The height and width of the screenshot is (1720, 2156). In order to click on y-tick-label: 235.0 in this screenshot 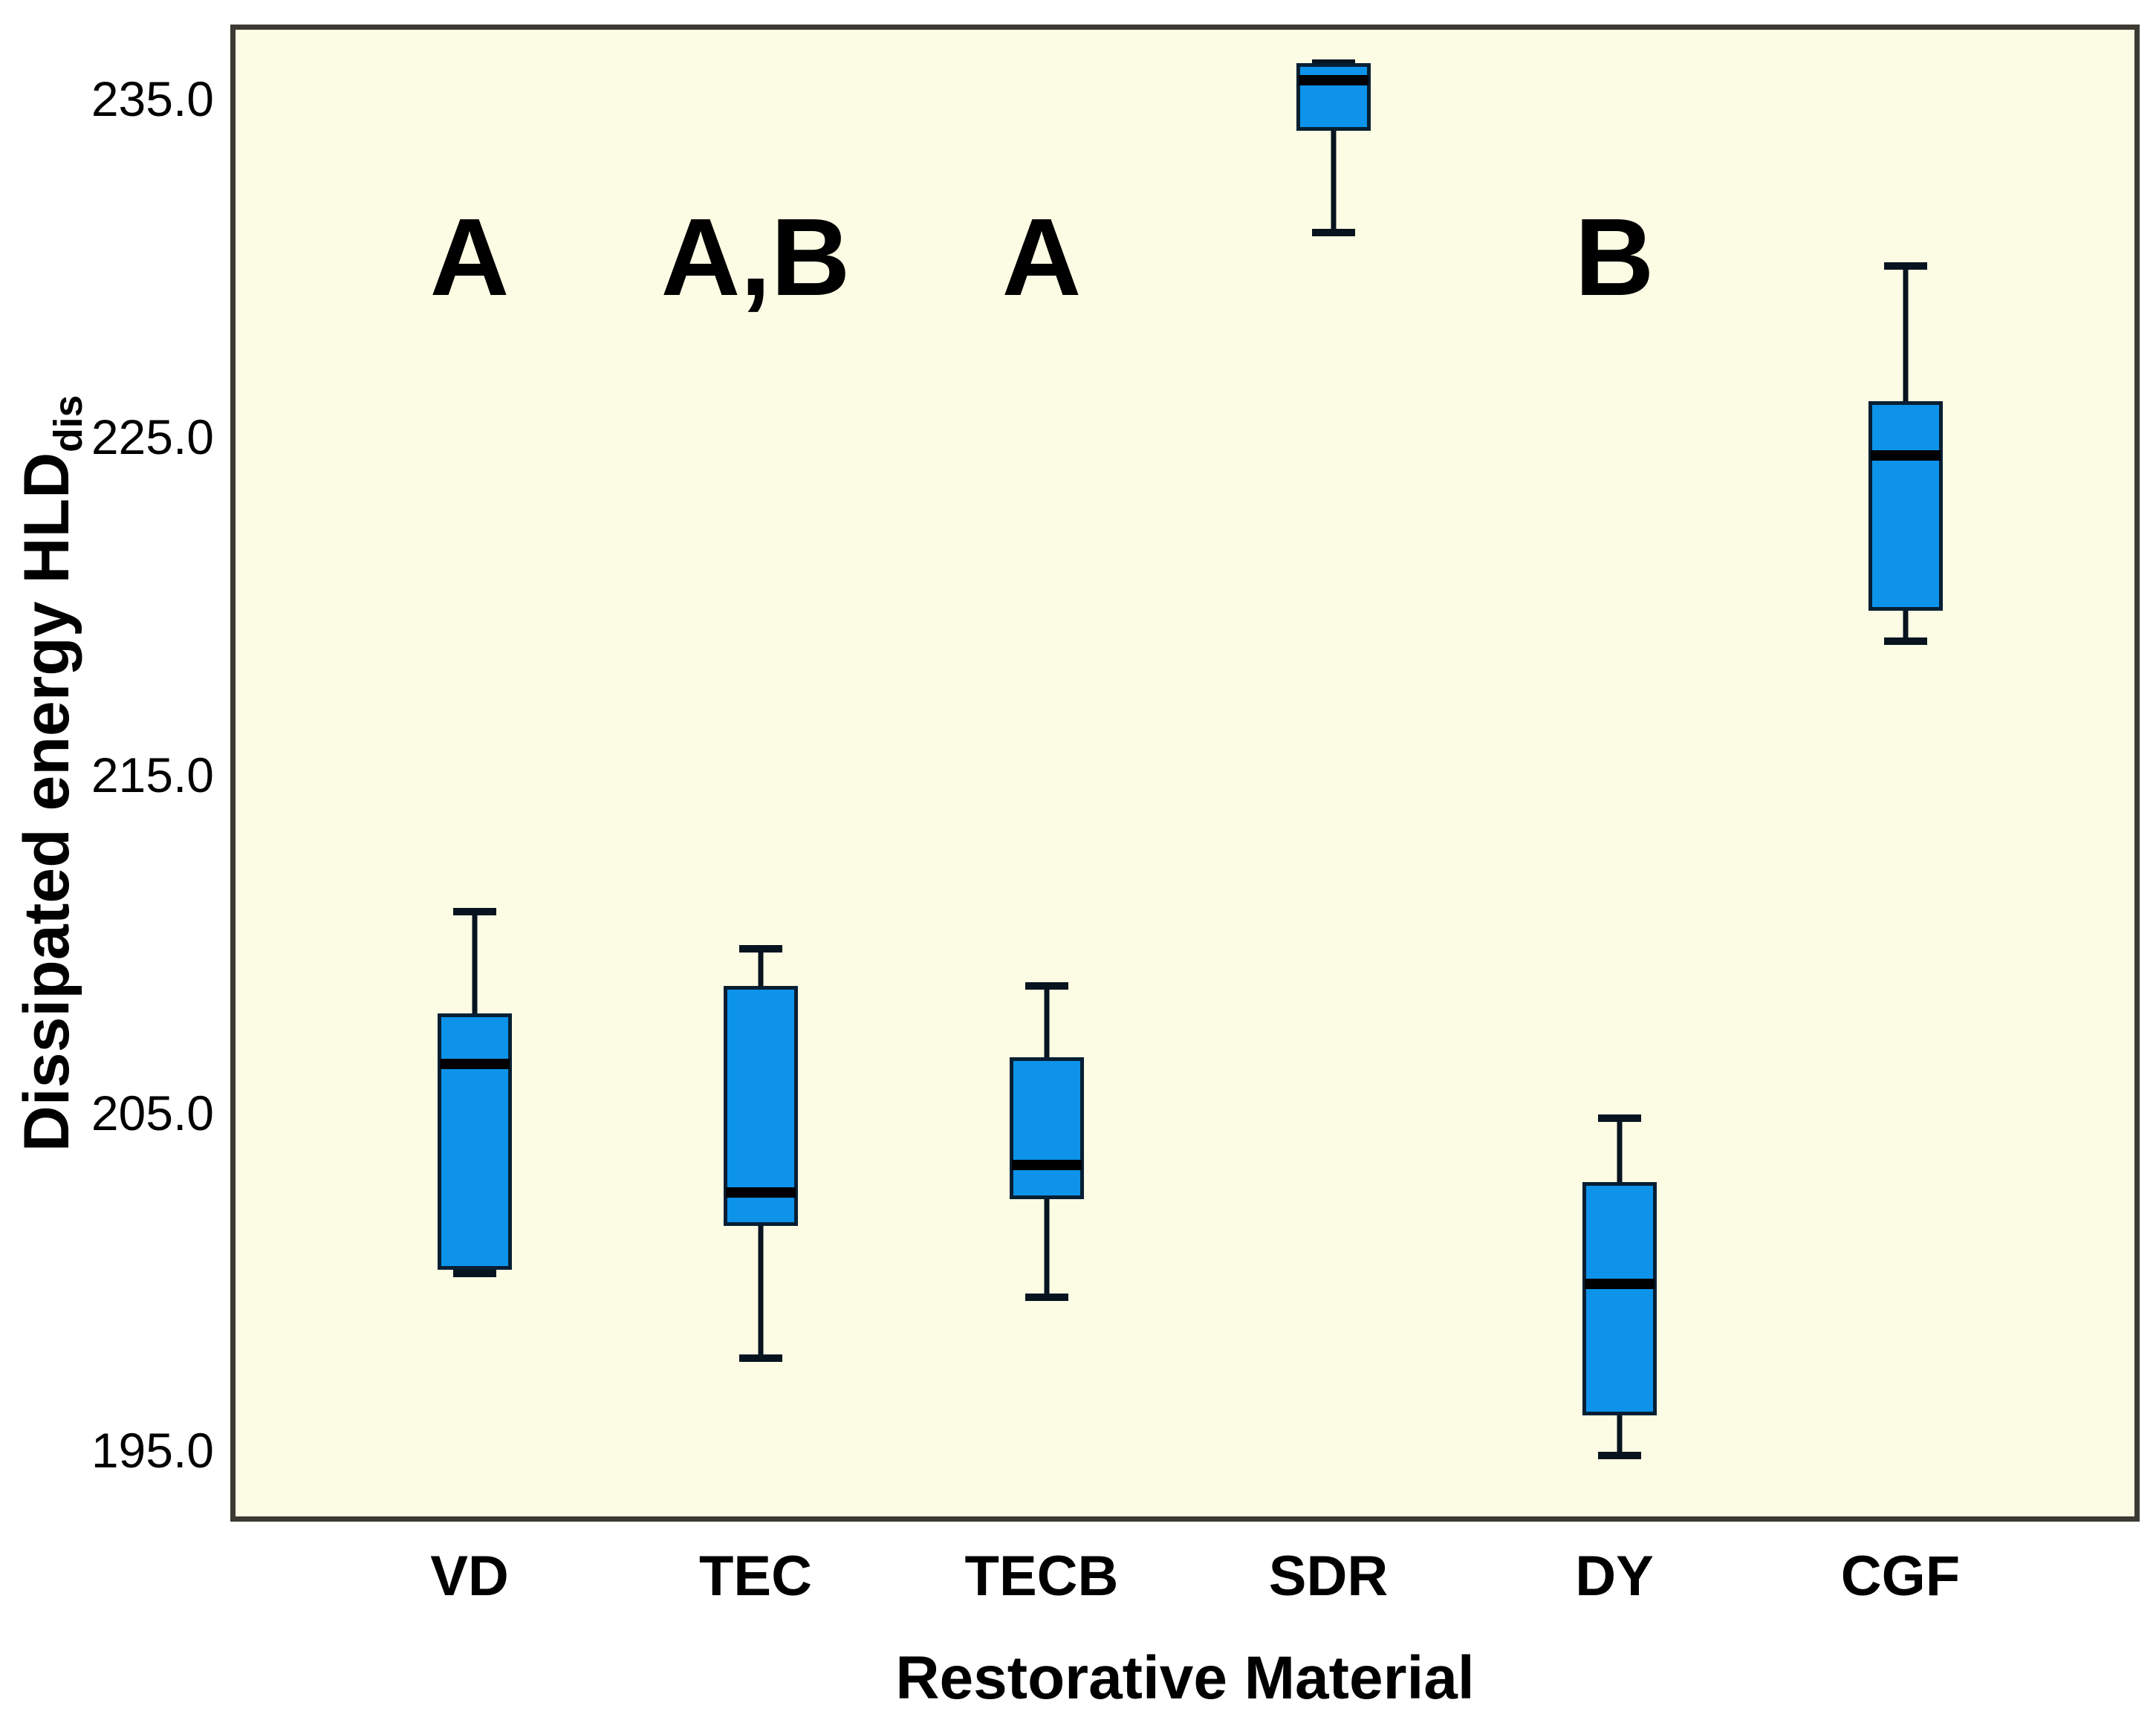, I will do `click(152, 99)`.